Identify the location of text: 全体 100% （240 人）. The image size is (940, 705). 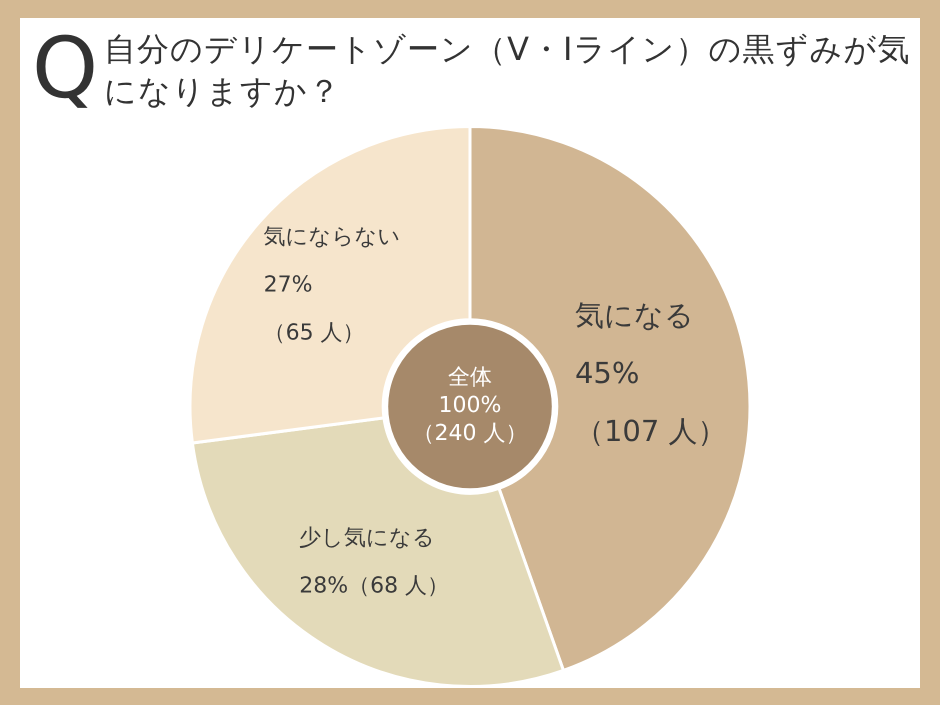
(470, 405).